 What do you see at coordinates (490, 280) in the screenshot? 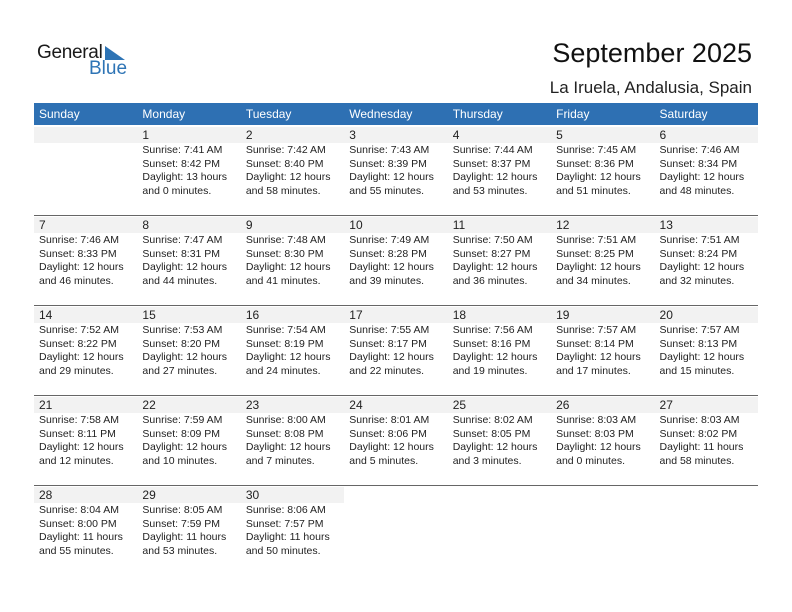
I see `daylight2-text: and 36 minutes.` at bounding box center [490, 280].